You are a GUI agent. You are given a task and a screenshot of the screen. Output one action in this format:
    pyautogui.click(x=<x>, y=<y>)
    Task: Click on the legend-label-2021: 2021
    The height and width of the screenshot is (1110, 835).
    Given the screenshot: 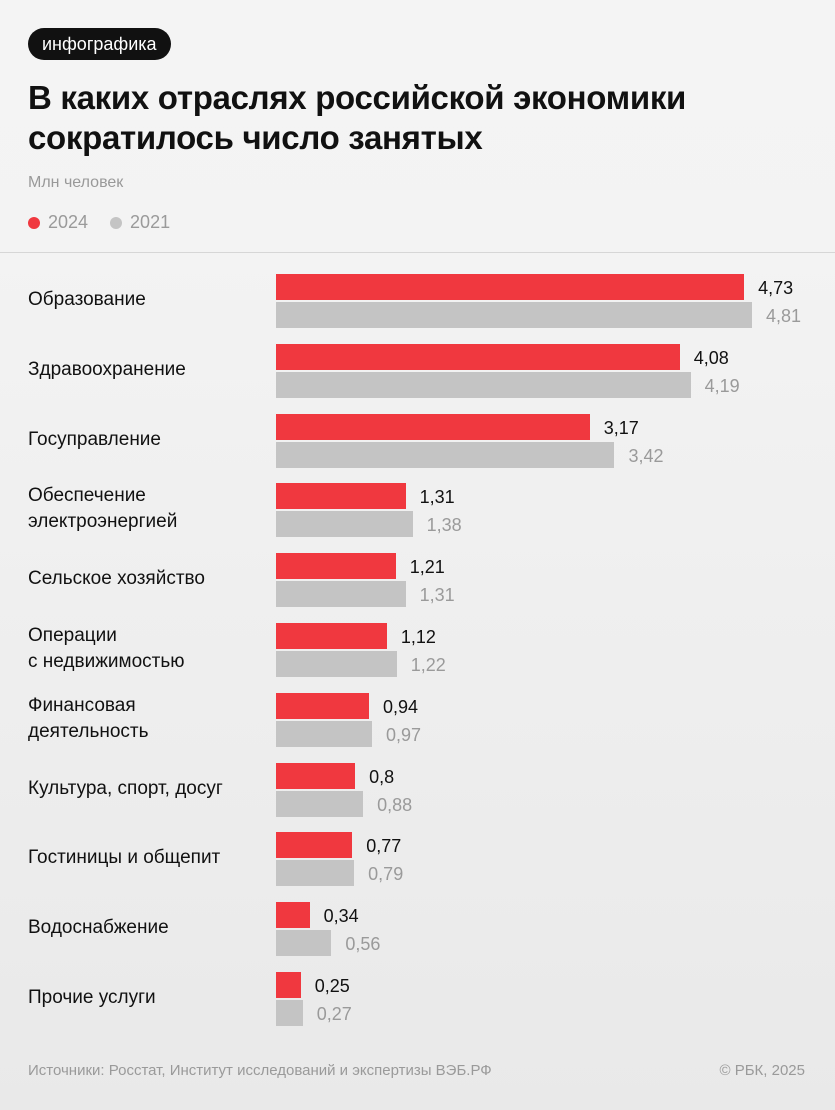 What is the action you would take?
    pyautogui.click(x=150, y=222)
    